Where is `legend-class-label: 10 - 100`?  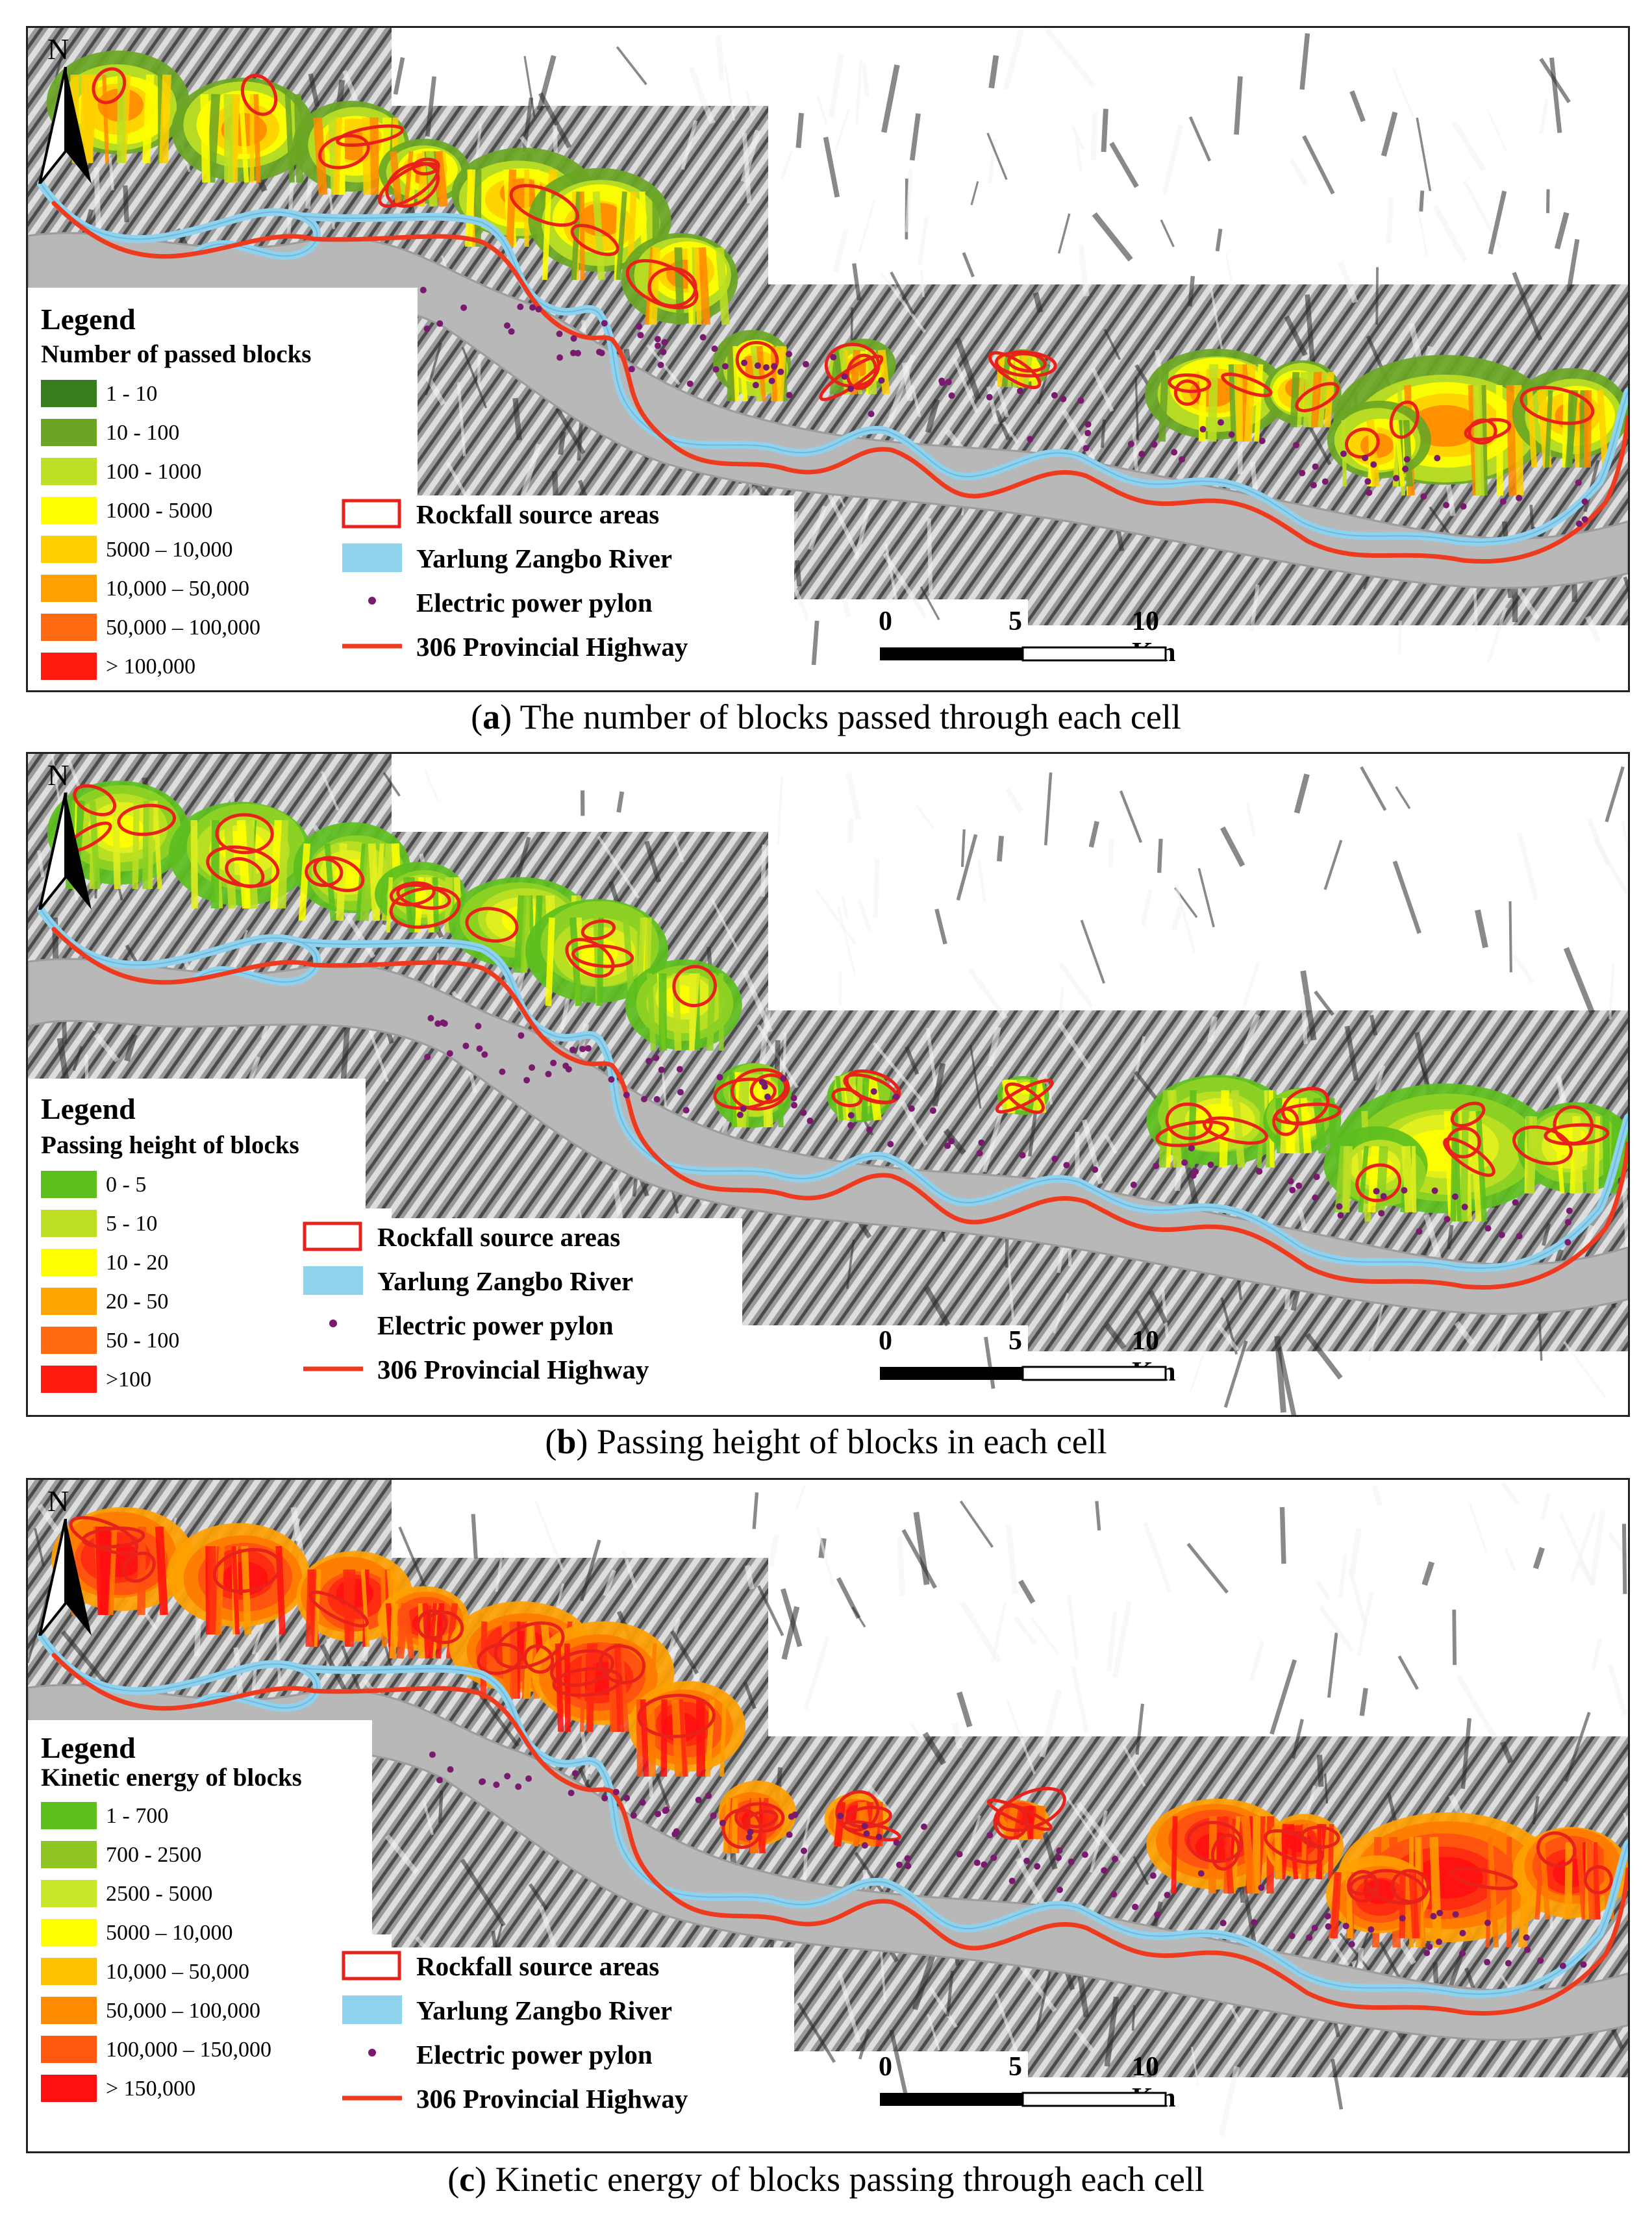 legend-class-label: 10 - 100 is located at coordinates (143, 433).